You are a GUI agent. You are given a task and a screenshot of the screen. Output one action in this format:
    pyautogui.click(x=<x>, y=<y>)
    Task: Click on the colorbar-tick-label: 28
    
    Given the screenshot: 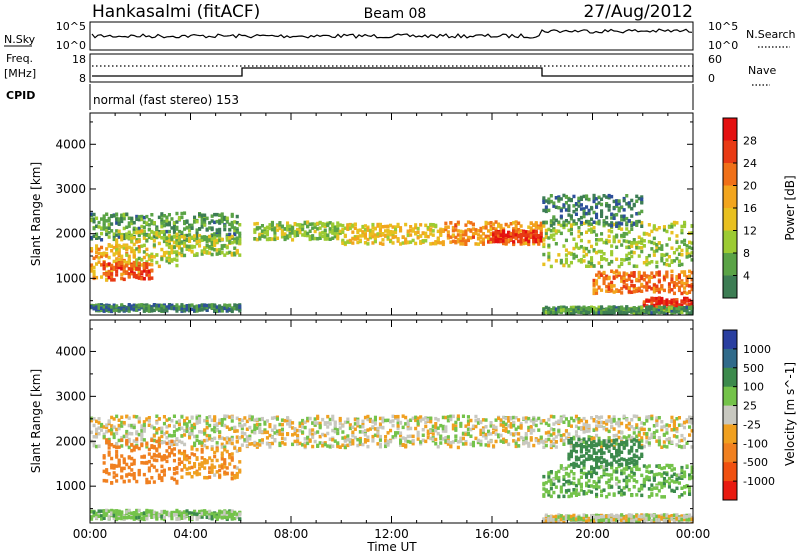 What is the action you would take?
    pyautogui.click(x=750, y=141)
    